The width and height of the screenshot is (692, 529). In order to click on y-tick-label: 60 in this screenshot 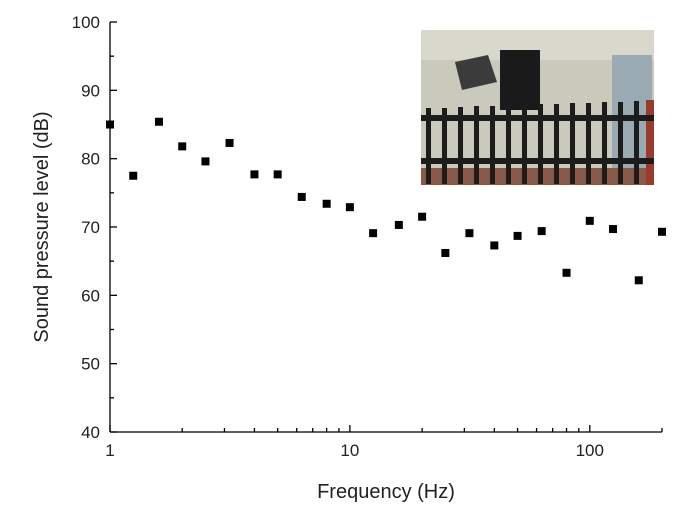, I will do `click(90, 295)`.